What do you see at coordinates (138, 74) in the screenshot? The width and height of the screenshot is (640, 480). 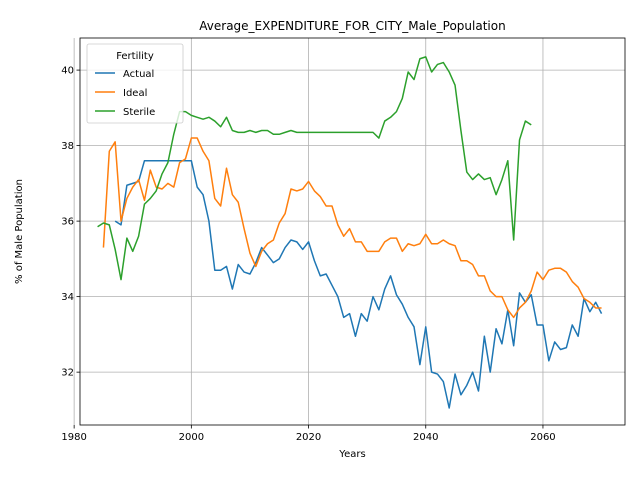 I see `legend-label-actual: Actual` at bounding box center [138, 74].